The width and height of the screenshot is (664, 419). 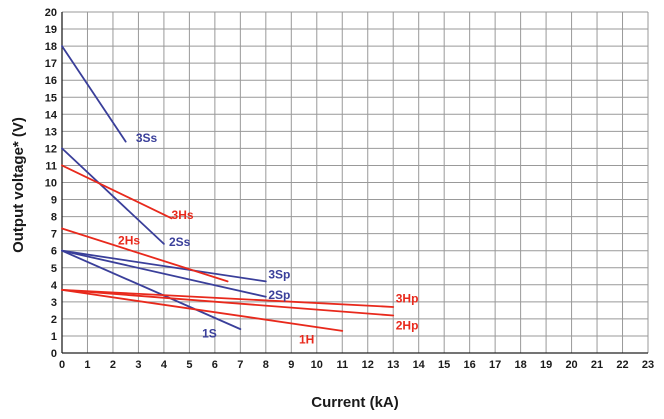 What do you see at coordinates (51, 149) in the screenshot?
I see `y-tick-label: 12` at bounding box center [51, 149].